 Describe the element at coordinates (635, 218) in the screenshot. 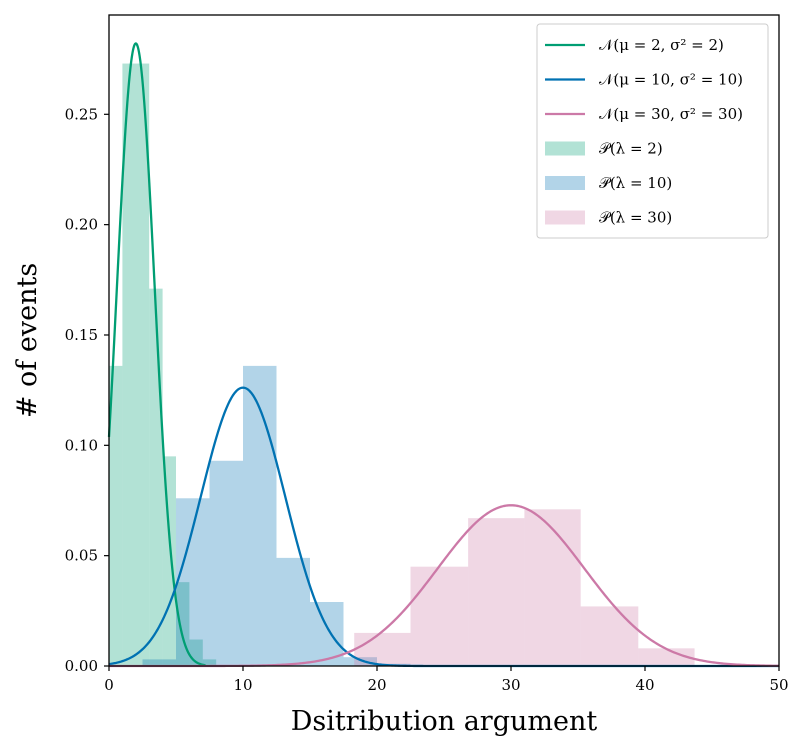

I see `legend-label: 𝒫(λ = 30)` at that location.